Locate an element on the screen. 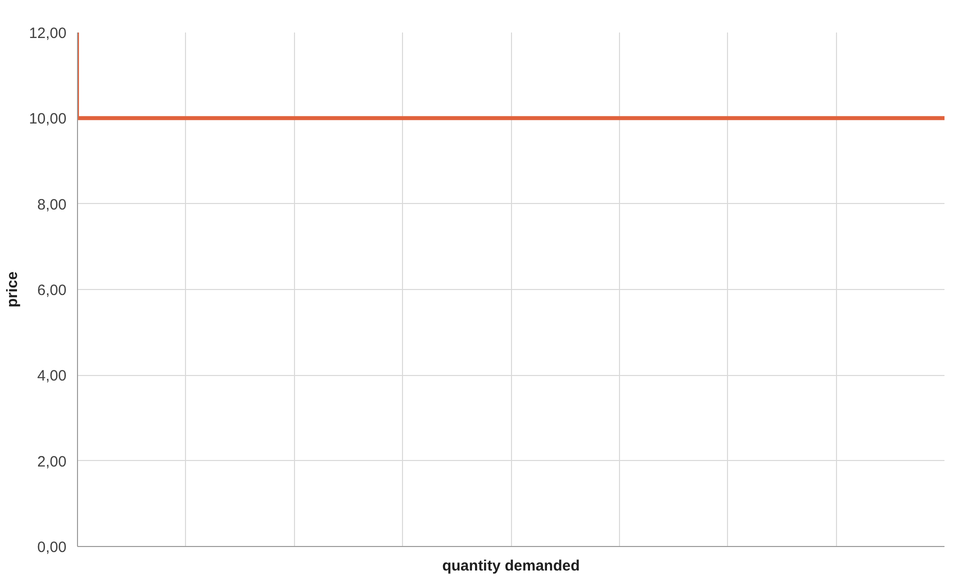  y-tick-label: 12,00 is located at coordinates (47, 33).